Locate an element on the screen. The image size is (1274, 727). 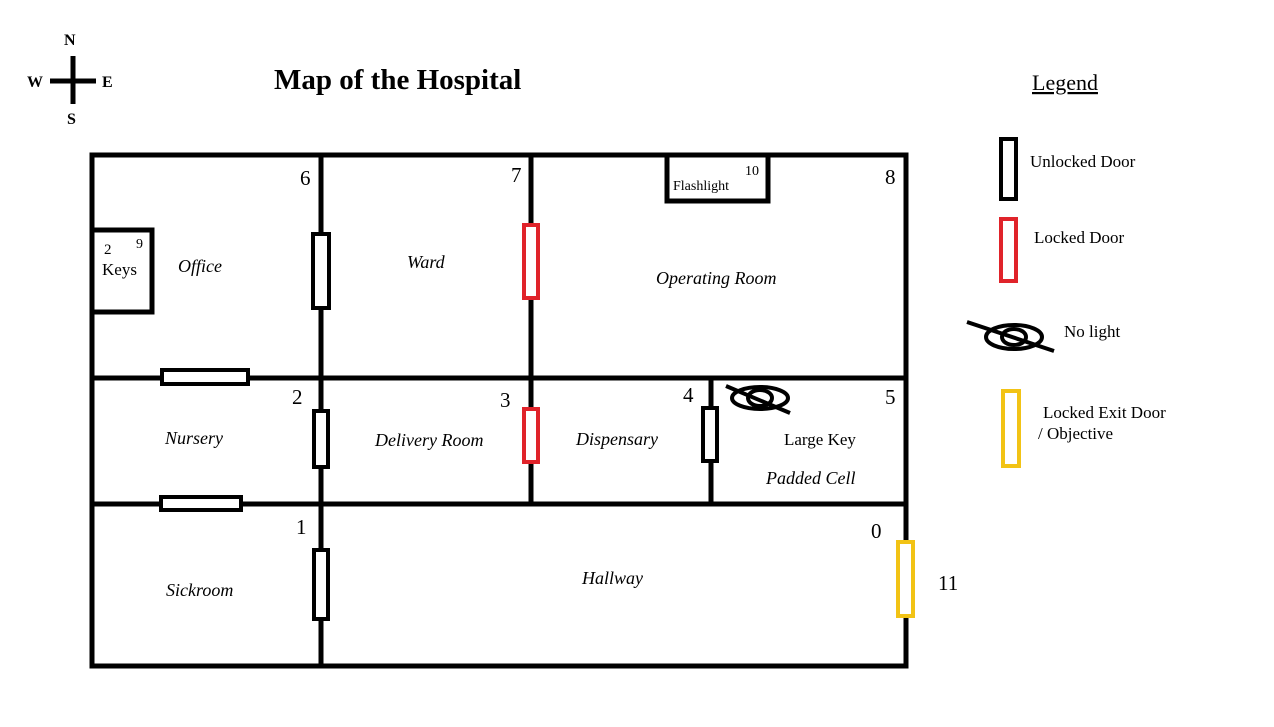
legend-exit-door-swatch is located at coordinates (1011, 428).